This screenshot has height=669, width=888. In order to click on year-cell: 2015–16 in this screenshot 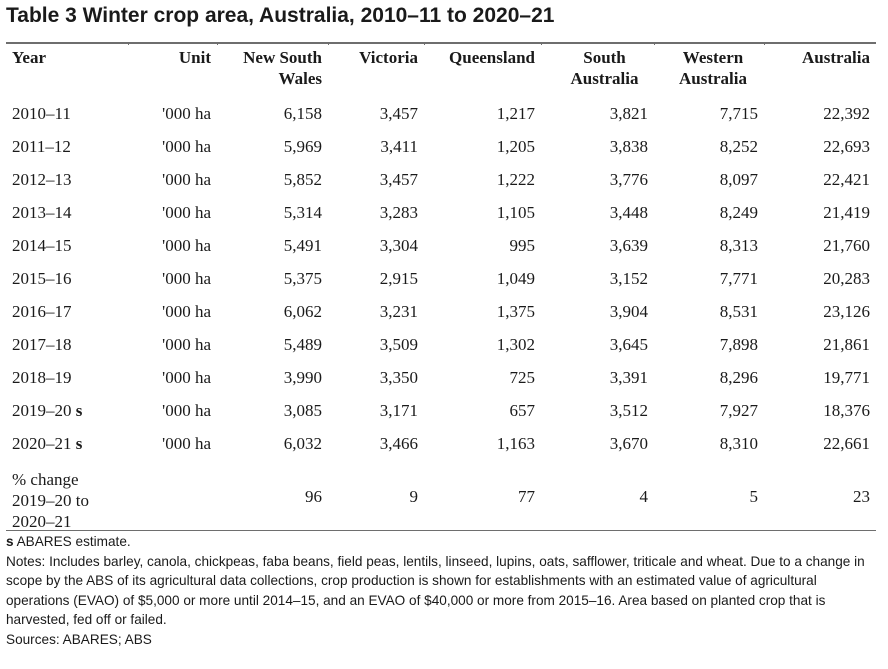, I will do `click(42, 278)`.